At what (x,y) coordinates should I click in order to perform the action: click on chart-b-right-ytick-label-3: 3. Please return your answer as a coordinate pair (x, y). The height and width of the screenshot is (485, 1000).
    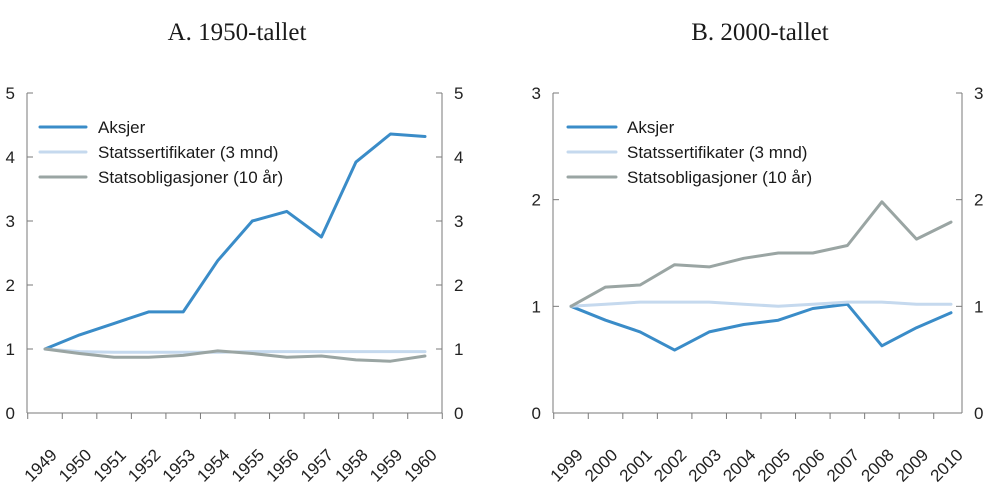
    Looking at the image, I should click on (978, 93).